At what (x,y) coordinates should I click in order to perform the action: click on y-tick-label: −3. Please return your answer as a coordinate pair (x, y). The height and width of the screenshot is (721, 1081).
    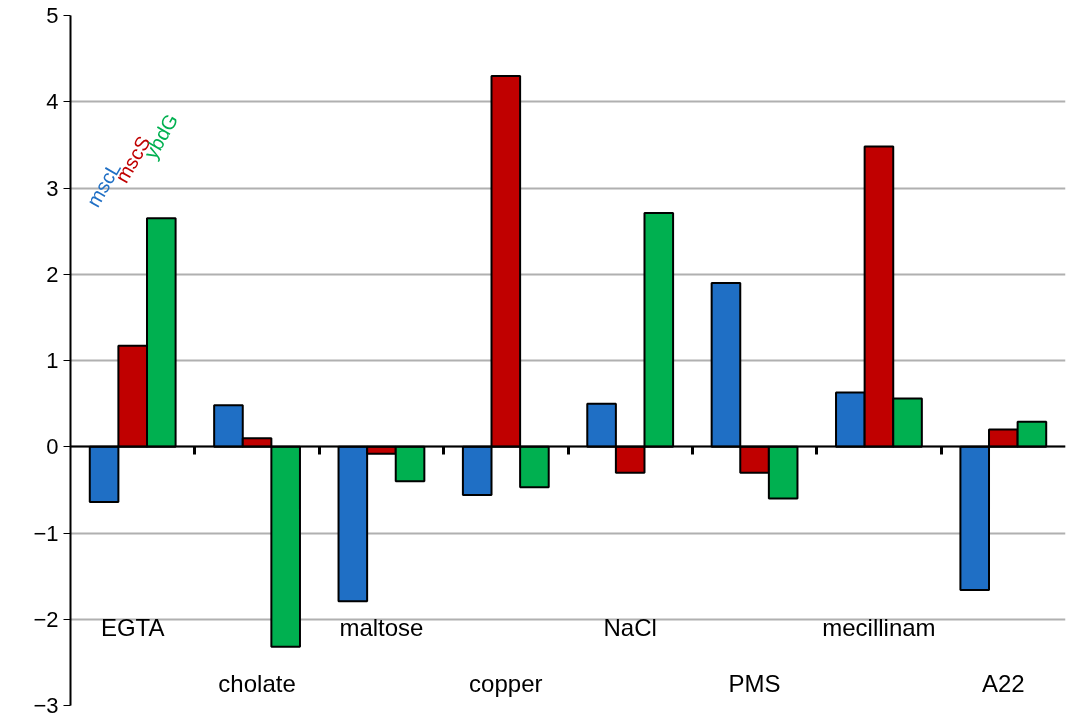
    Looking at the image, I should click on (46, 705).